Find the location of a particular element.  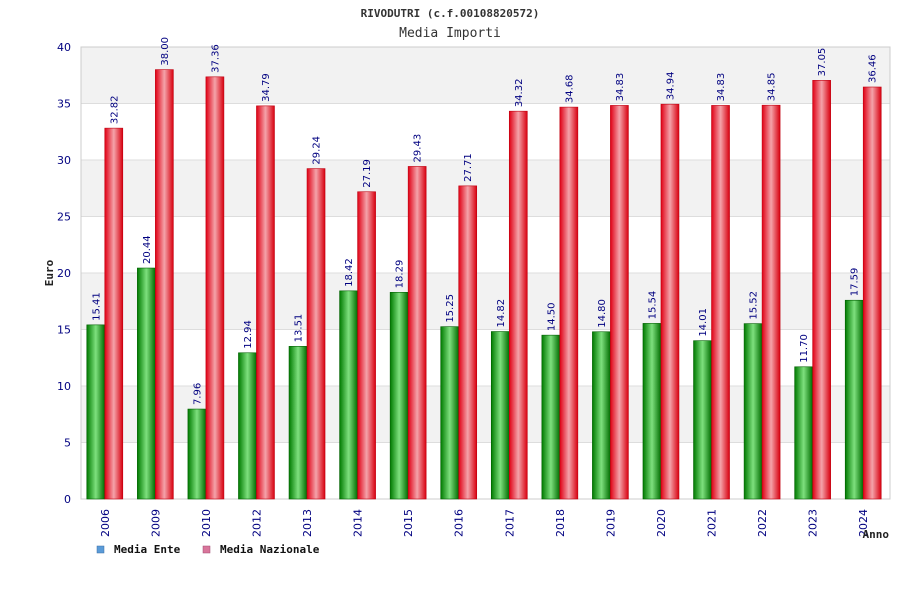

x-tick-label-2014: 2014 is located at coordinates (358, 523).